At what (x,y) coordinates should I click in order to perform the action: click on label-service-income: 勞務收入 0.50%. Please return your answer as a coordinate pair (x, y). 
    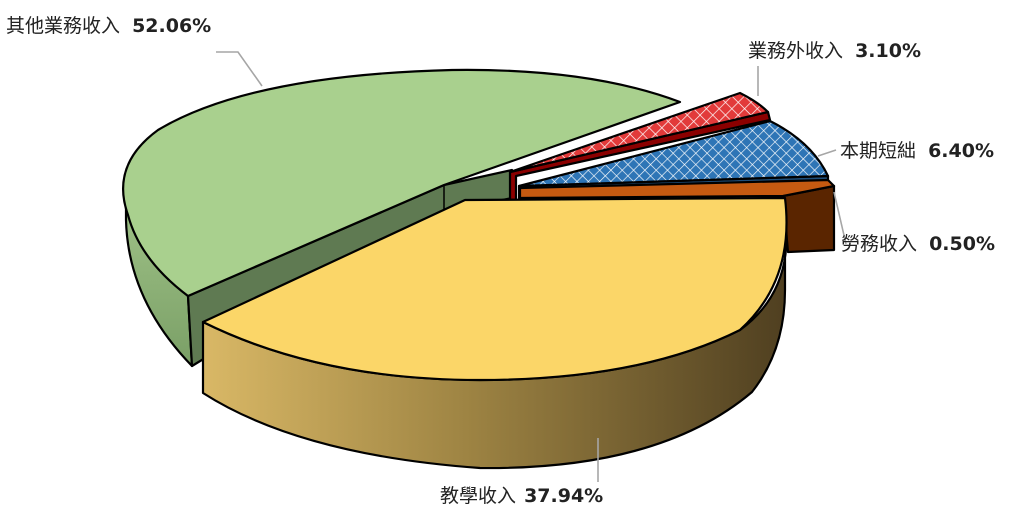
    Looking at the image, I should click on (918, 244).